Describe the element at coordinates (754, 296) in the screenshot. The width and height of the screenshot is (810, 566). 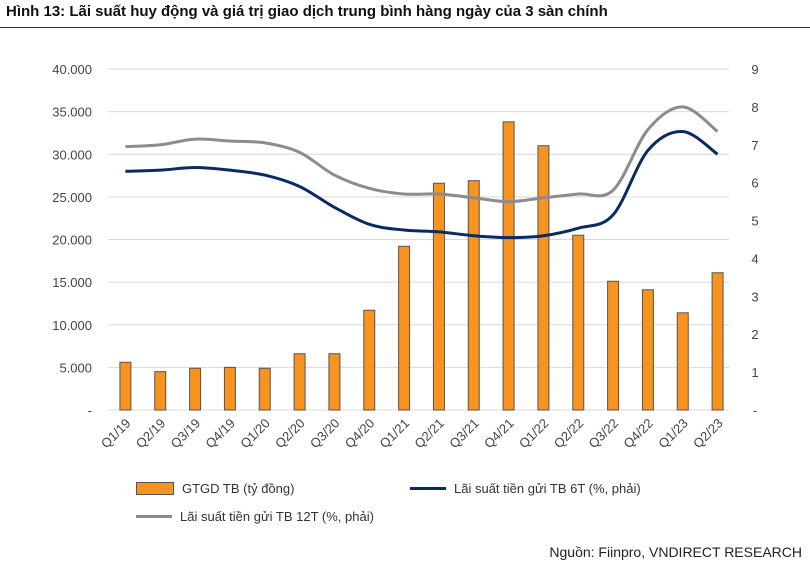
I see `right-tick-label: 3` at that location.